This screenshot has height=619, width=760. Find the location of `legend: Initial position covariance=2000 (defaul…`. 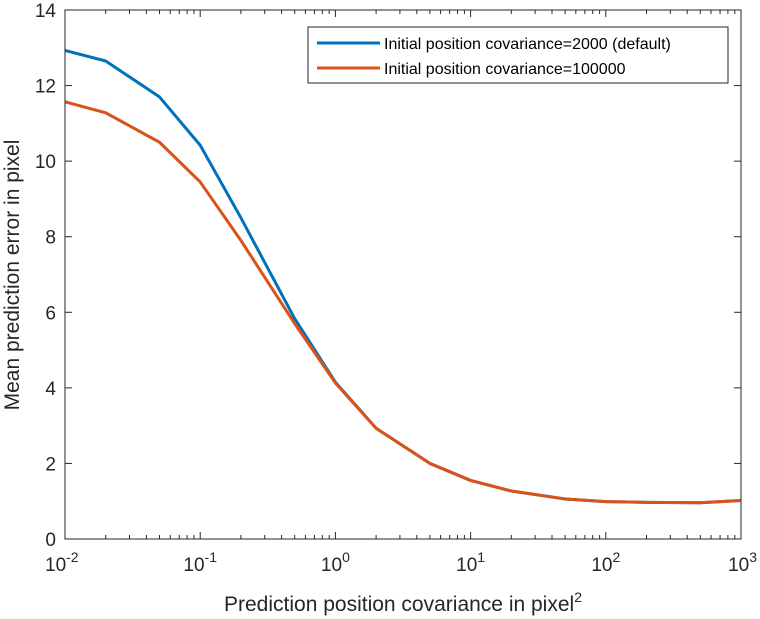

legend: Initial position covariance=2000 (defaul… is located at coordinates (518, 55).